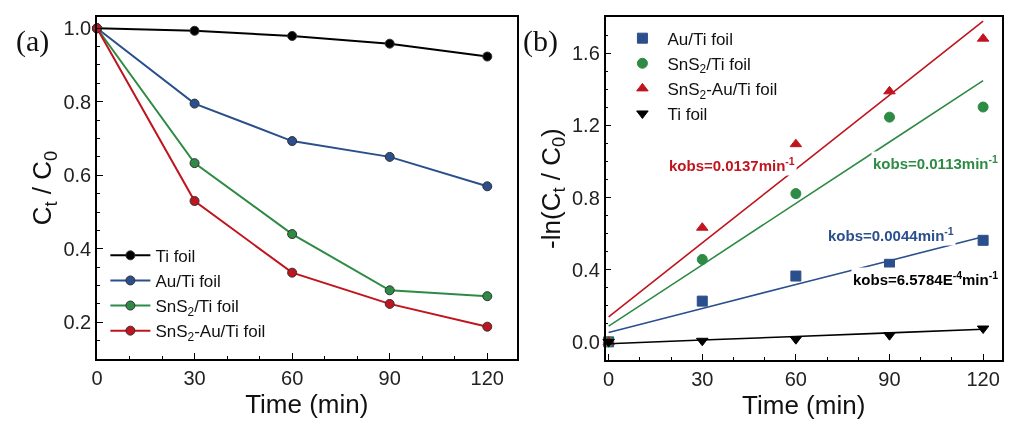 The height and width of the screenshot is (430, 1017). What do you see at coordinates (540, 41) in the screenshot?
I see `chart-title: (b)` at bounding box center [540, 41].